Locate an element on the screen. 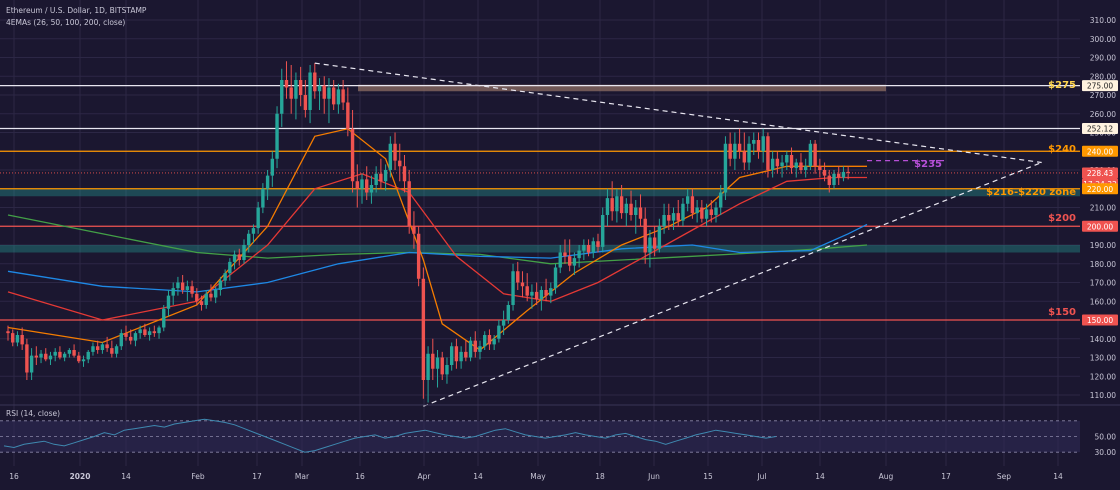 The width and height of the screenshot is (1120, 490). y-tick-label: 140.00 is located at coordinates (1103, 339).